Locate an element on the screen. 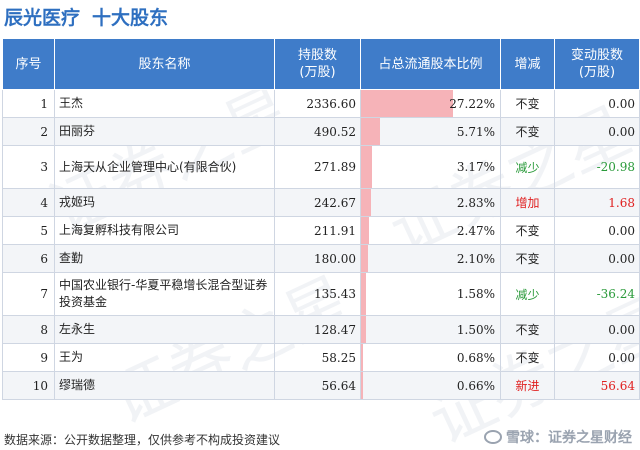 Image resolution: width=640 pixels, height=450 pixels. table-row: 4 戎姬玛 242.67 2.83% 增加 1.68 is located at coordinates (321, 202).